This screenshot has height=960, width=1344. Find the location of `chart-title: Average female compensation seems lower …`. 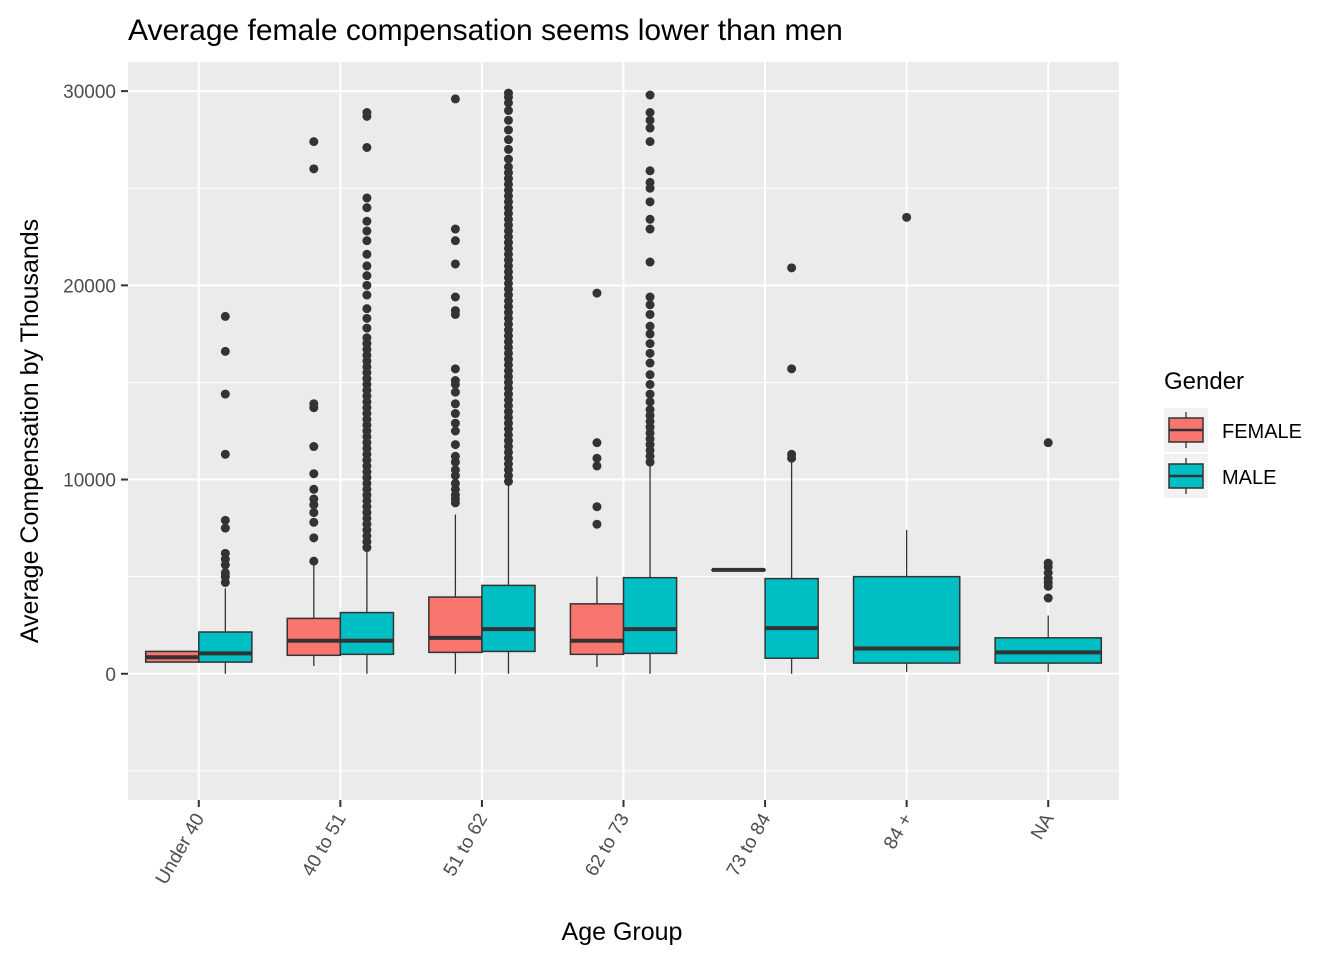

chart-title: Average female compensation seems lower … is located at coordinates (485, 30).